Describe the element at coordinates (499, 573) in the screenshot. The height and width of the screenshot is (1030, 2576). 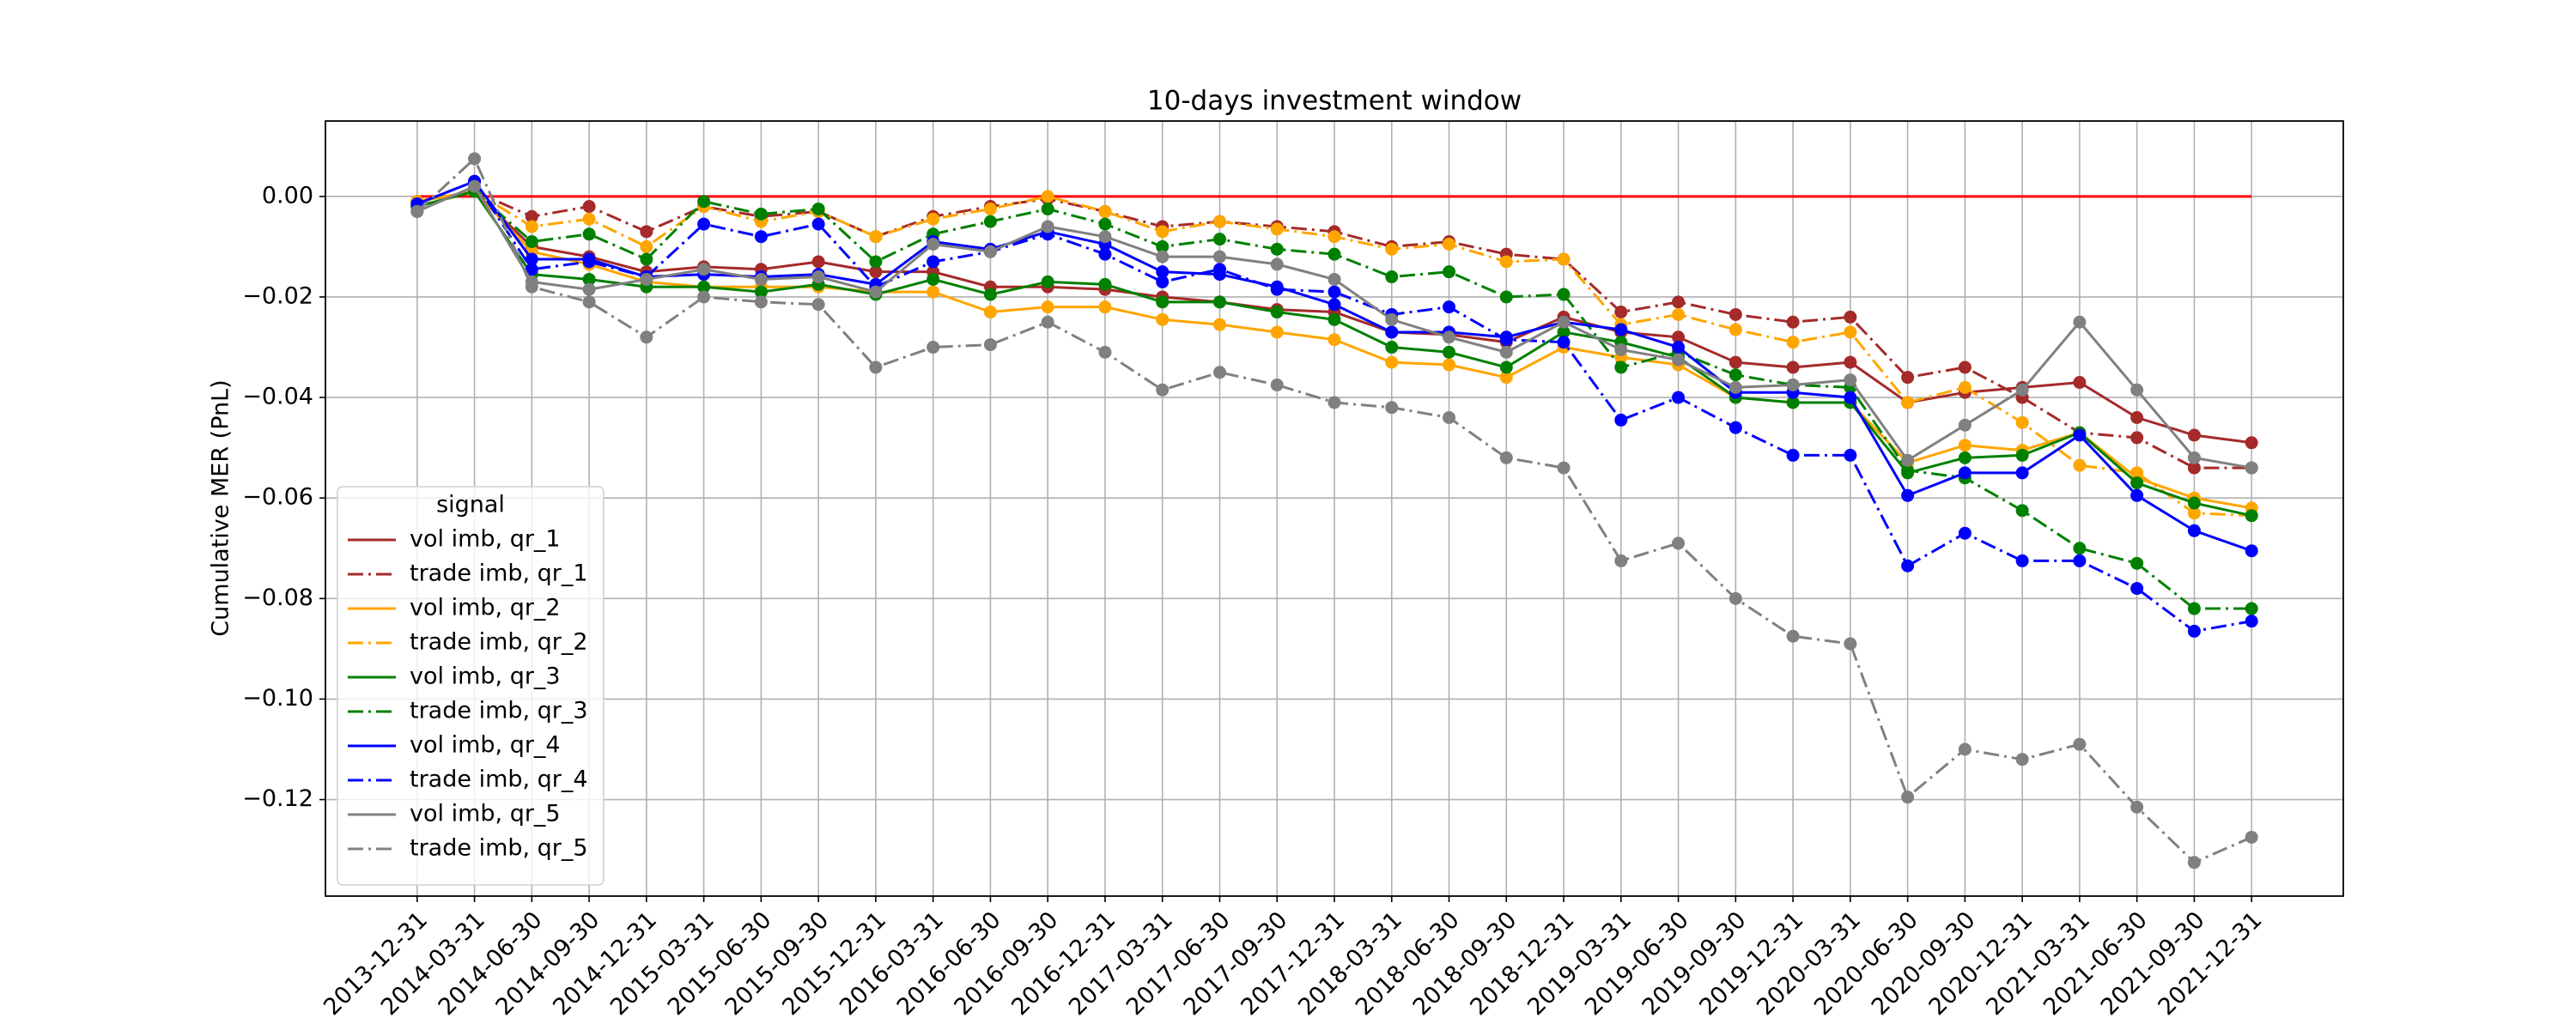
I see `legend-label: trade imb, qr_1` at that location.